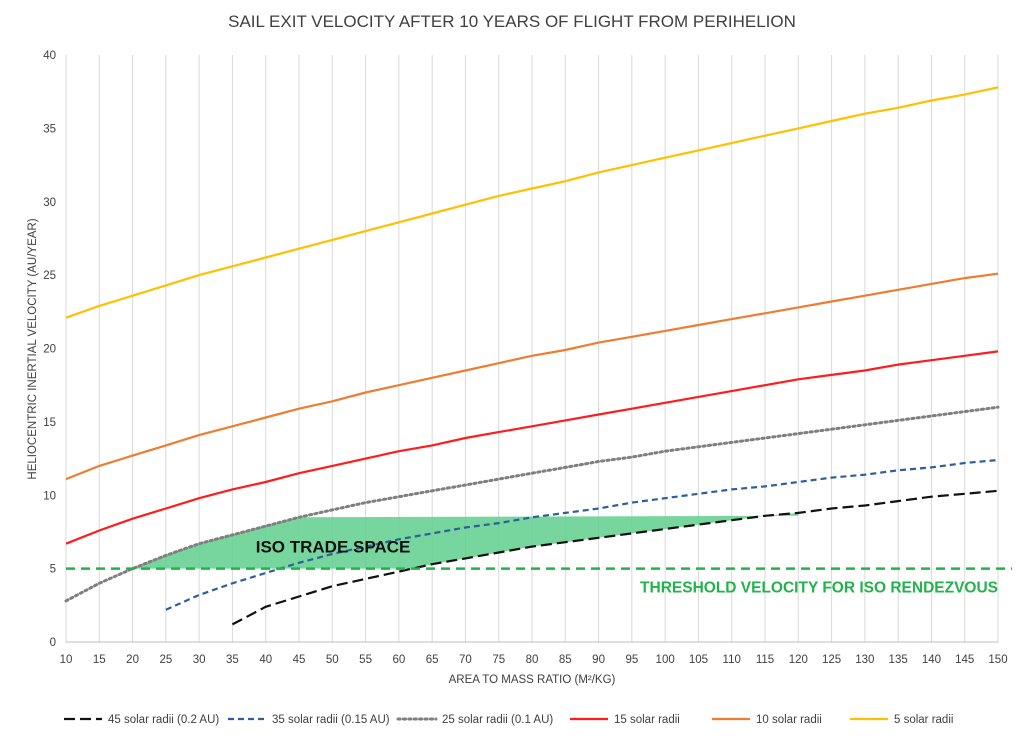  What do you see at coordinates (33, 348) in the screenshot?
I see `y-axis-label: HELIOCENTRIC INERTIAL VELOCITY (AU/YEAR)` at bounding box center [33, 348].